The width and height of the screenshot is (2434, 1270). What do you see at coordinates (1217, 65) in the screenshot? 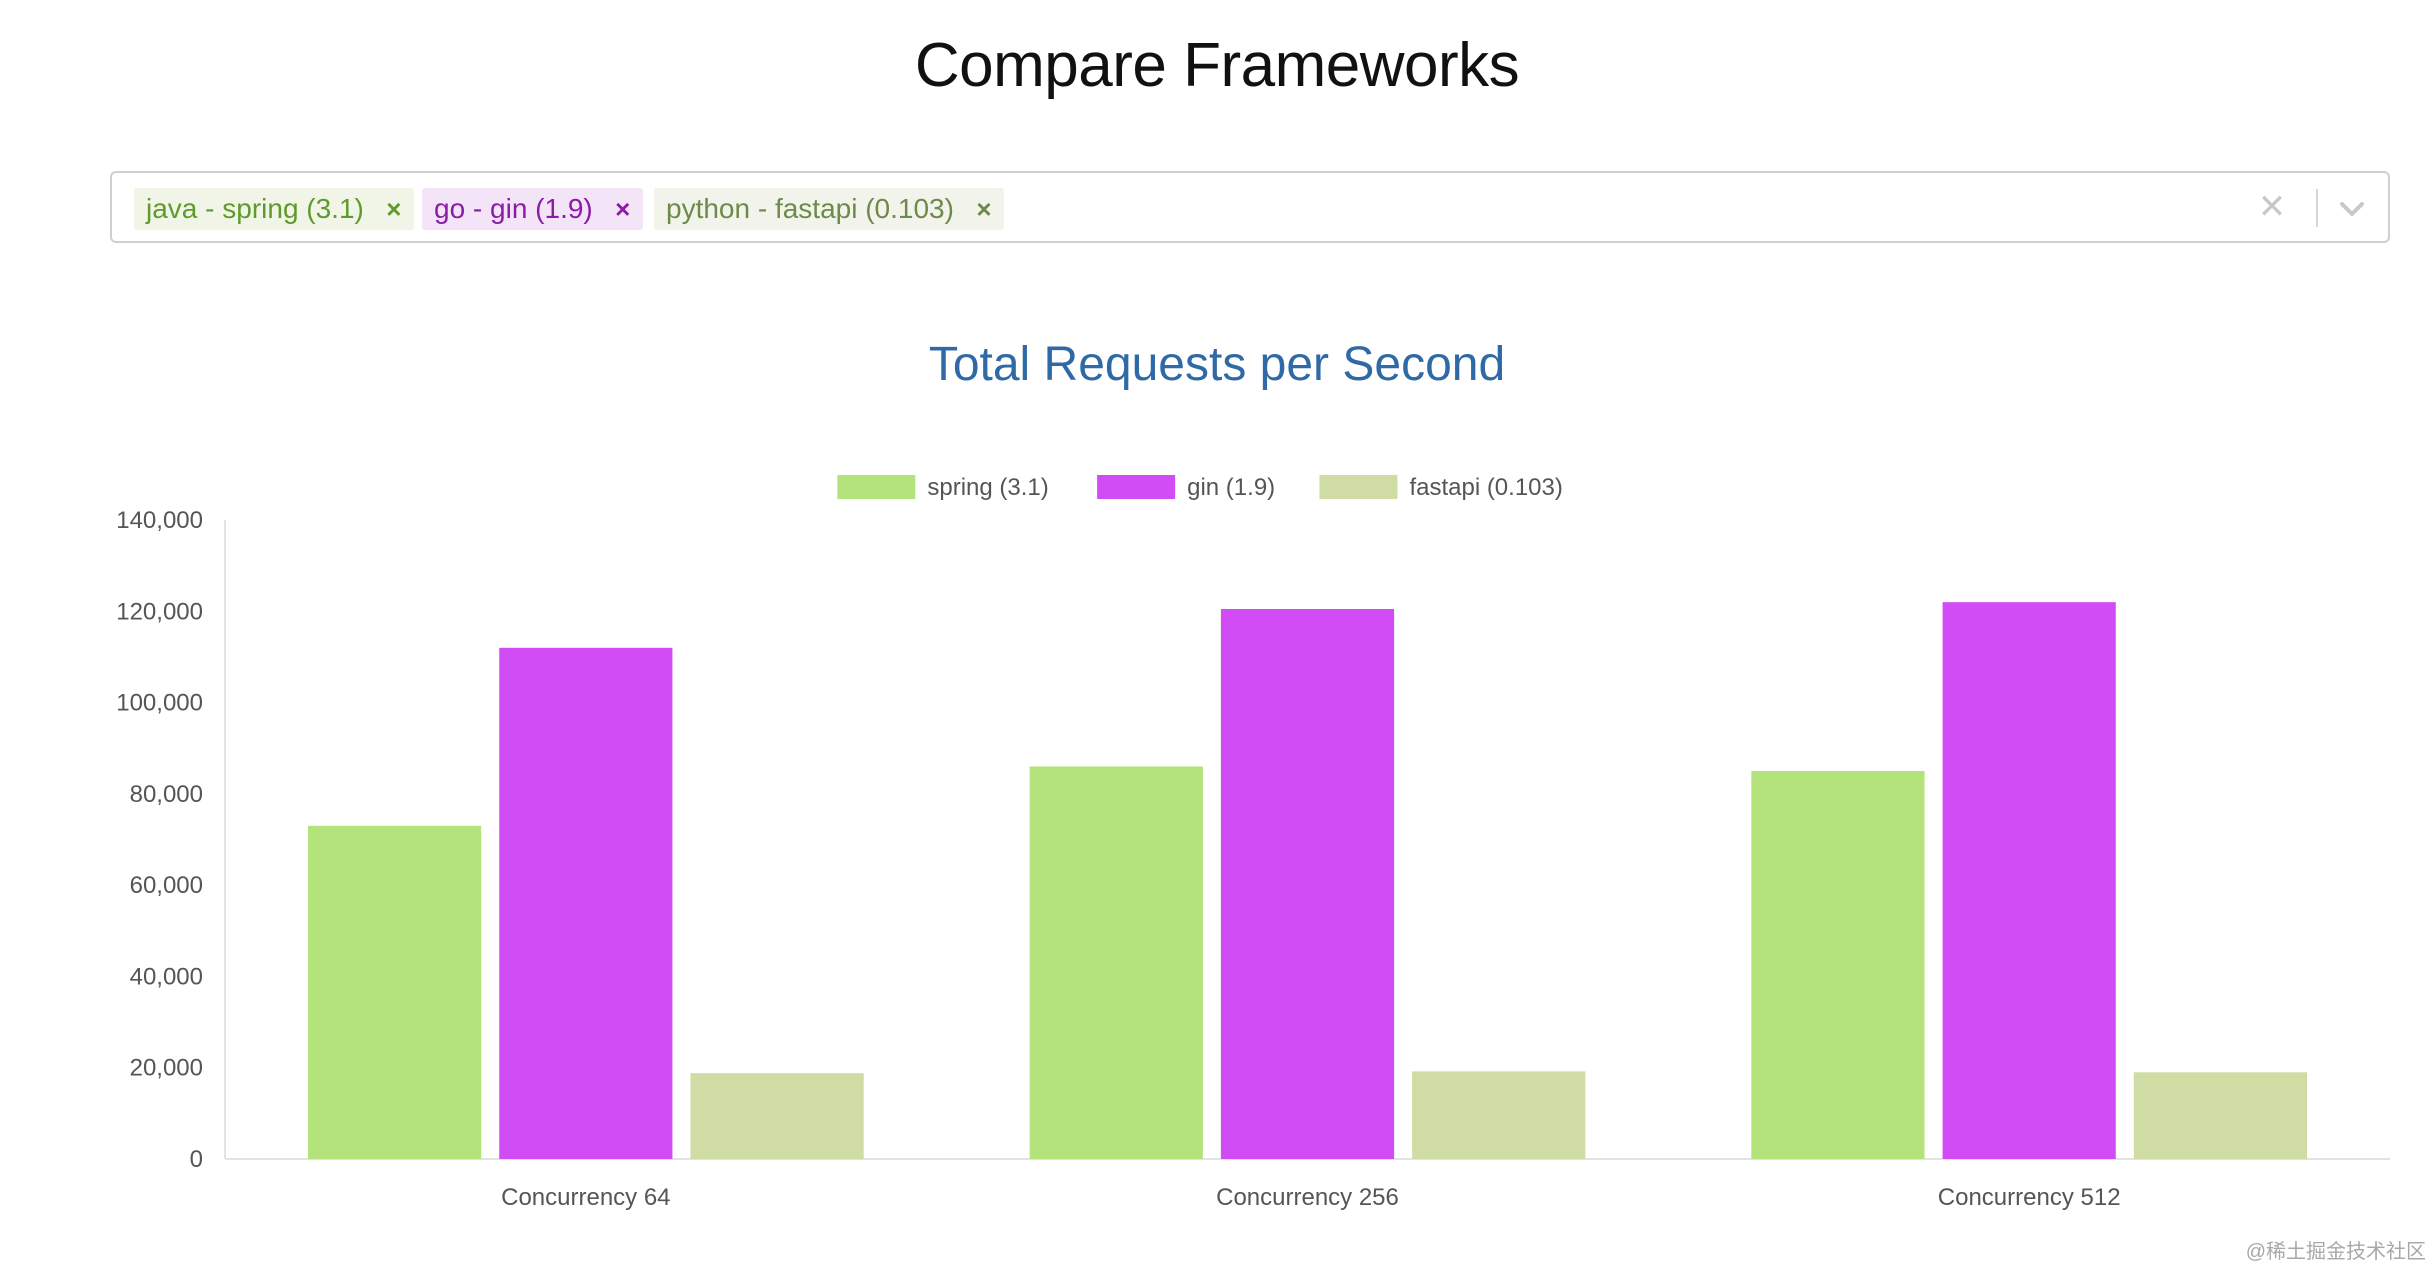
I see `page-title: Compare Frameworks` at bounding box center [1217, 65].